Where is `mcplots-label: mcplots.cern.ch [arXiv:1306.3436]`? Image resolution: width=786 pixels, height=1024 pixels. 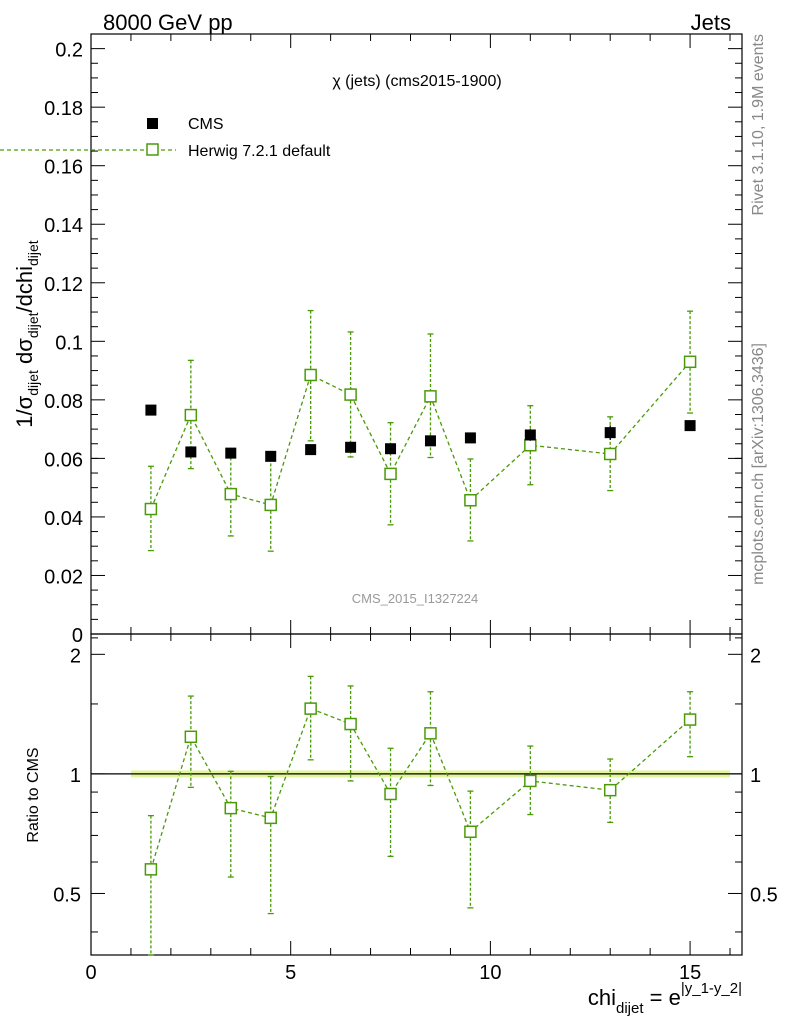 mcplots-label: mcplots.cern.ch [arXiv:1306.3436] is located at coordinates (758, 464).